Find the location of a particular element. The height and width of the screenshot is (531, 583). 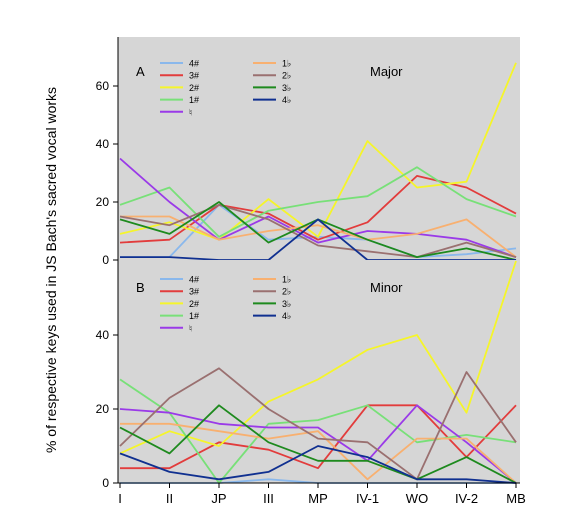

panel-b-legend-label: 2♭ is located at coordinates (286, 292).